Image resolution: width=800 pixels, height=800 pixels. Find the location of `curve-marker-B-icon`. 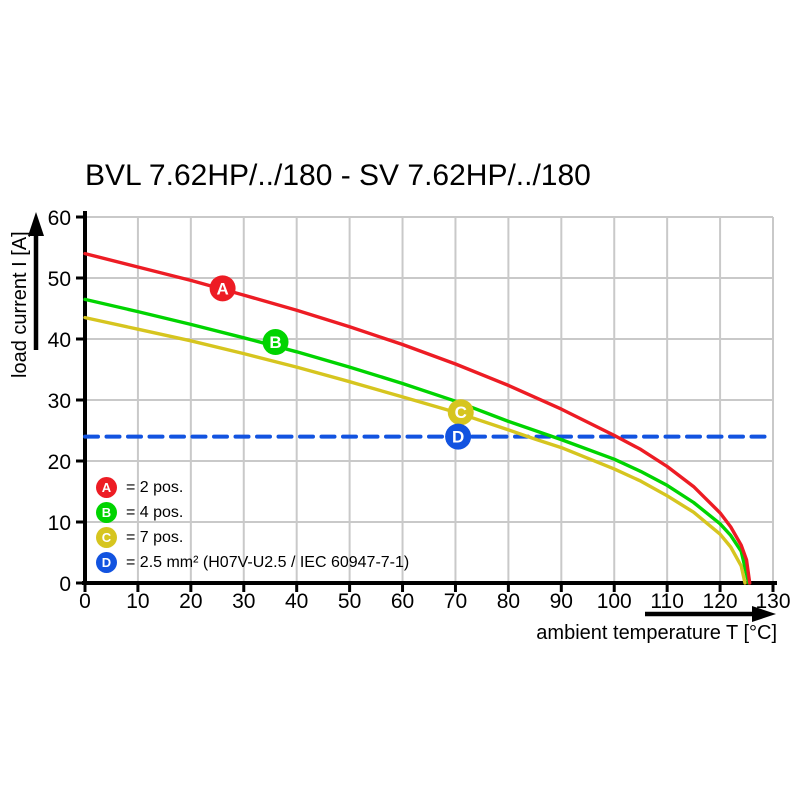

curve-marker-B-icon is located at coordinates (275, 342).